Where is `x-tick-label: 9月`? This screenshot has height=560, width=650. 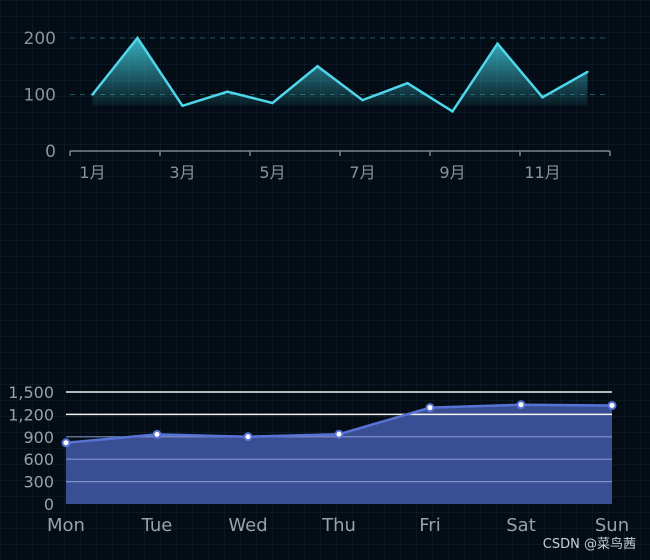 x-tick-label: 9月 is located at coordinates (452, 172).